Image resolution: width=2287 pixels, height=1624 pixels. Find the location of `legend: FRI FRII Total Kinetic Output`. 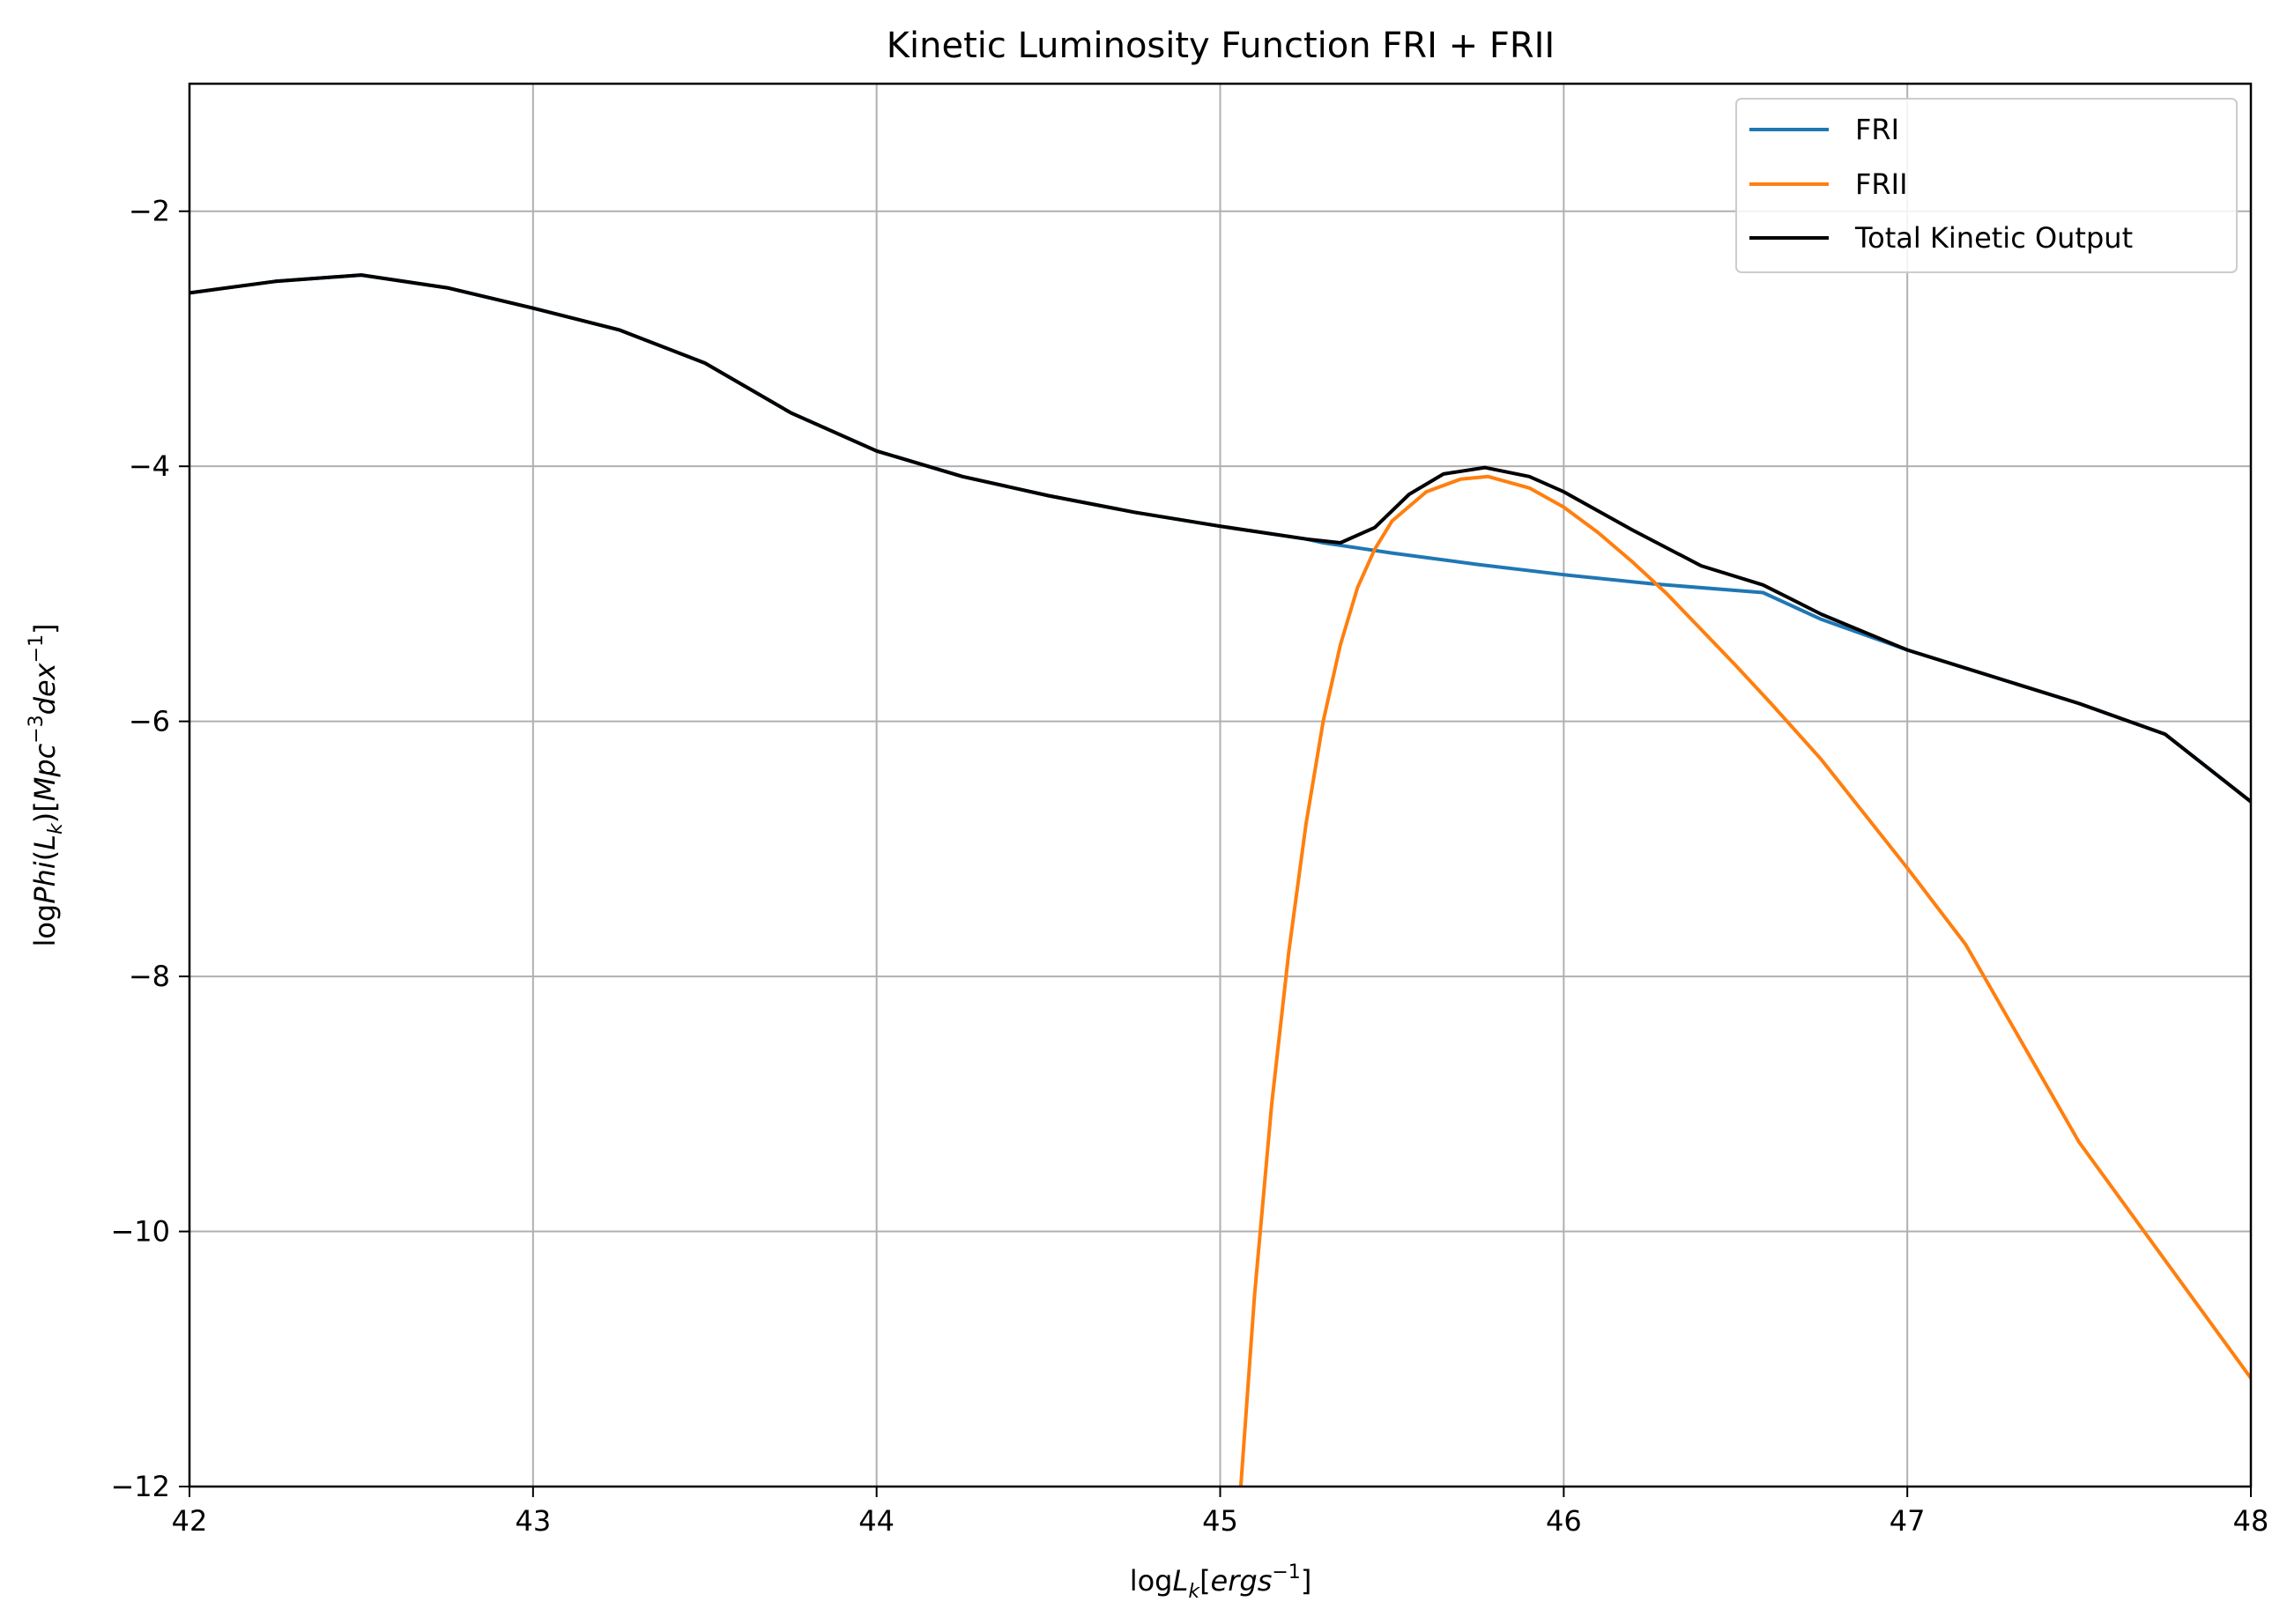

legend: FRI FRII Total Kinetic Output is located at coordinates (1986, 185).